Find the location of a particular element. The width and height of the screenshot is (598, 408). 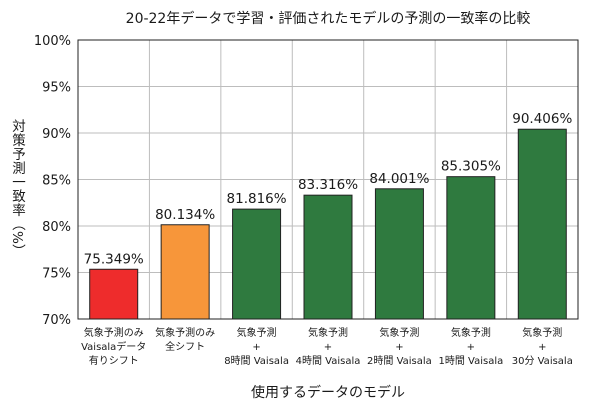

y-tick-label: 95% is located at coordinates (56, 88).